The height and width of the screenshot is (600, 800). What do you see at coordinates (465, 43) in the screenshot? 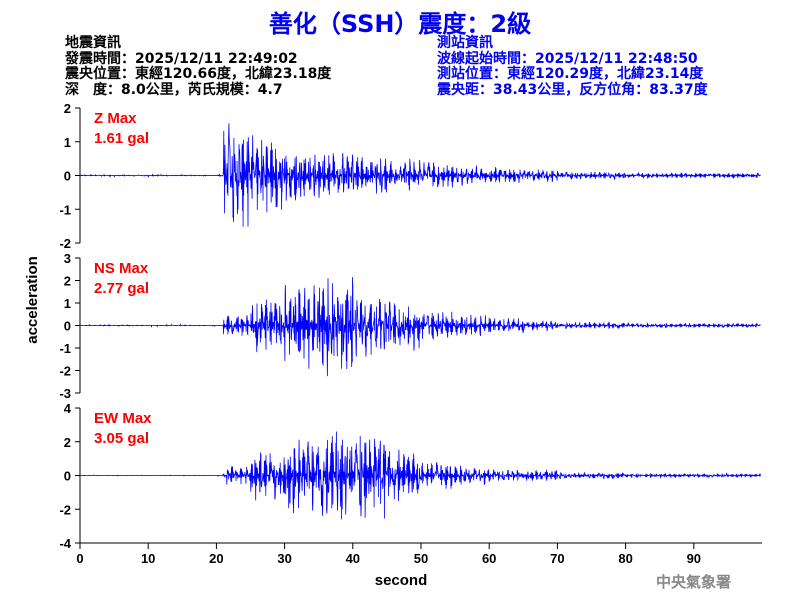
I see `station-info-heading: 測站資訊` at bounding box center [465, 43].